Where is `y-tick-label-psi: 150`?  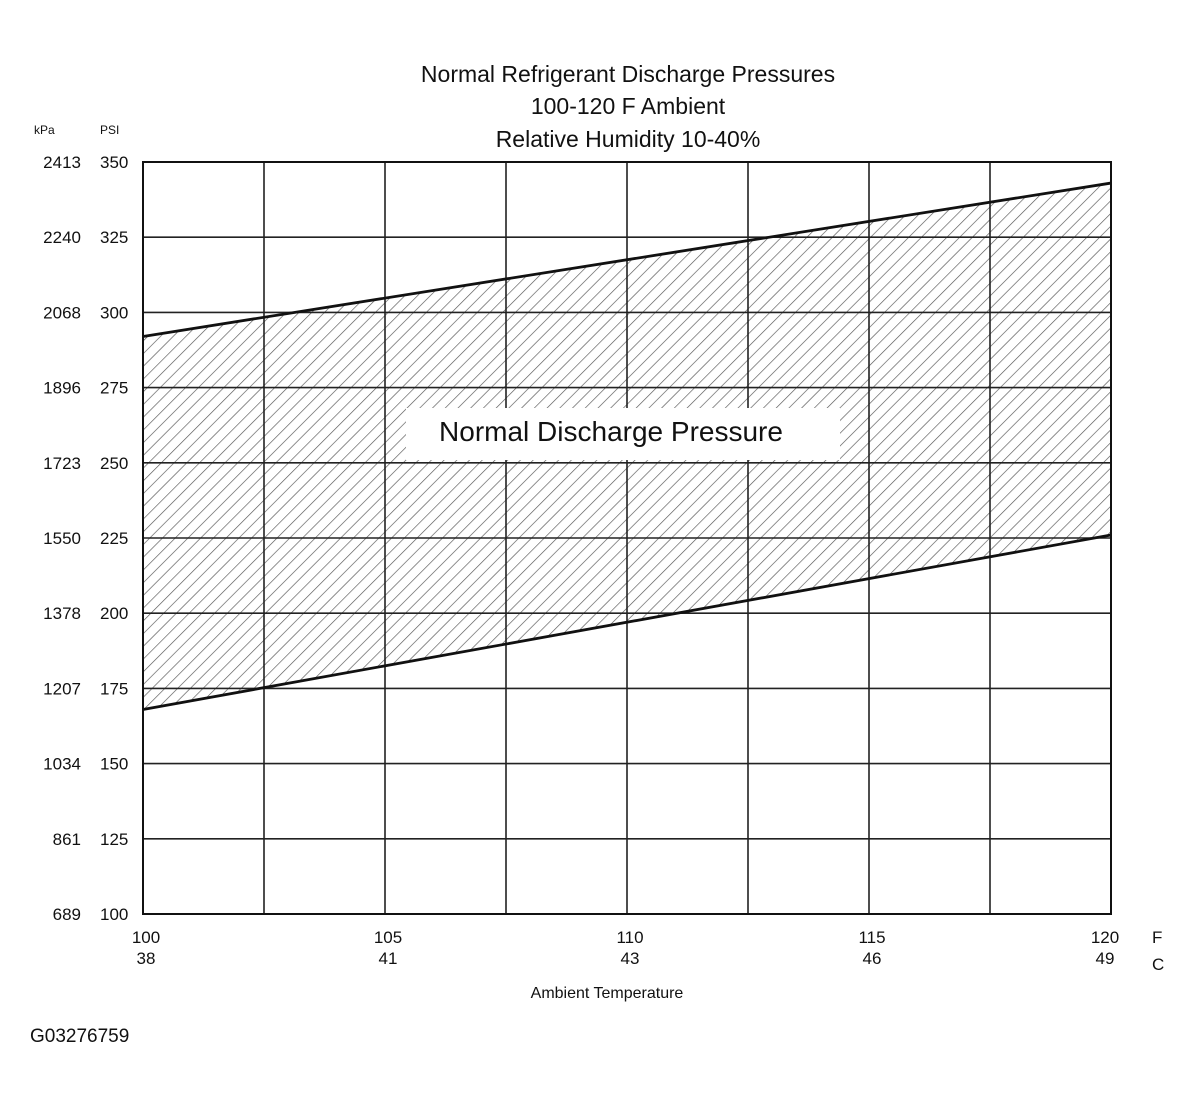 y-tick-label-psi: 150 is located at coordinates (114, 764).